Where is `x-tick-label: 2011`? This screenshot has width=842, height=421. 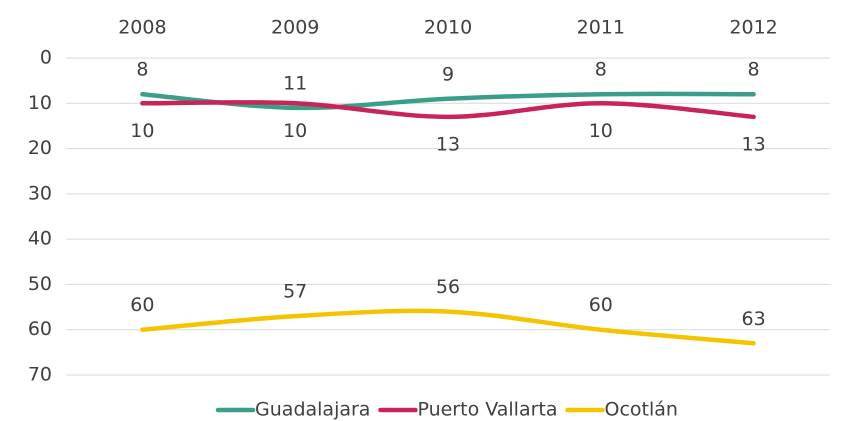
x-tick-label: 2011 is located at coordinates (601, 28).